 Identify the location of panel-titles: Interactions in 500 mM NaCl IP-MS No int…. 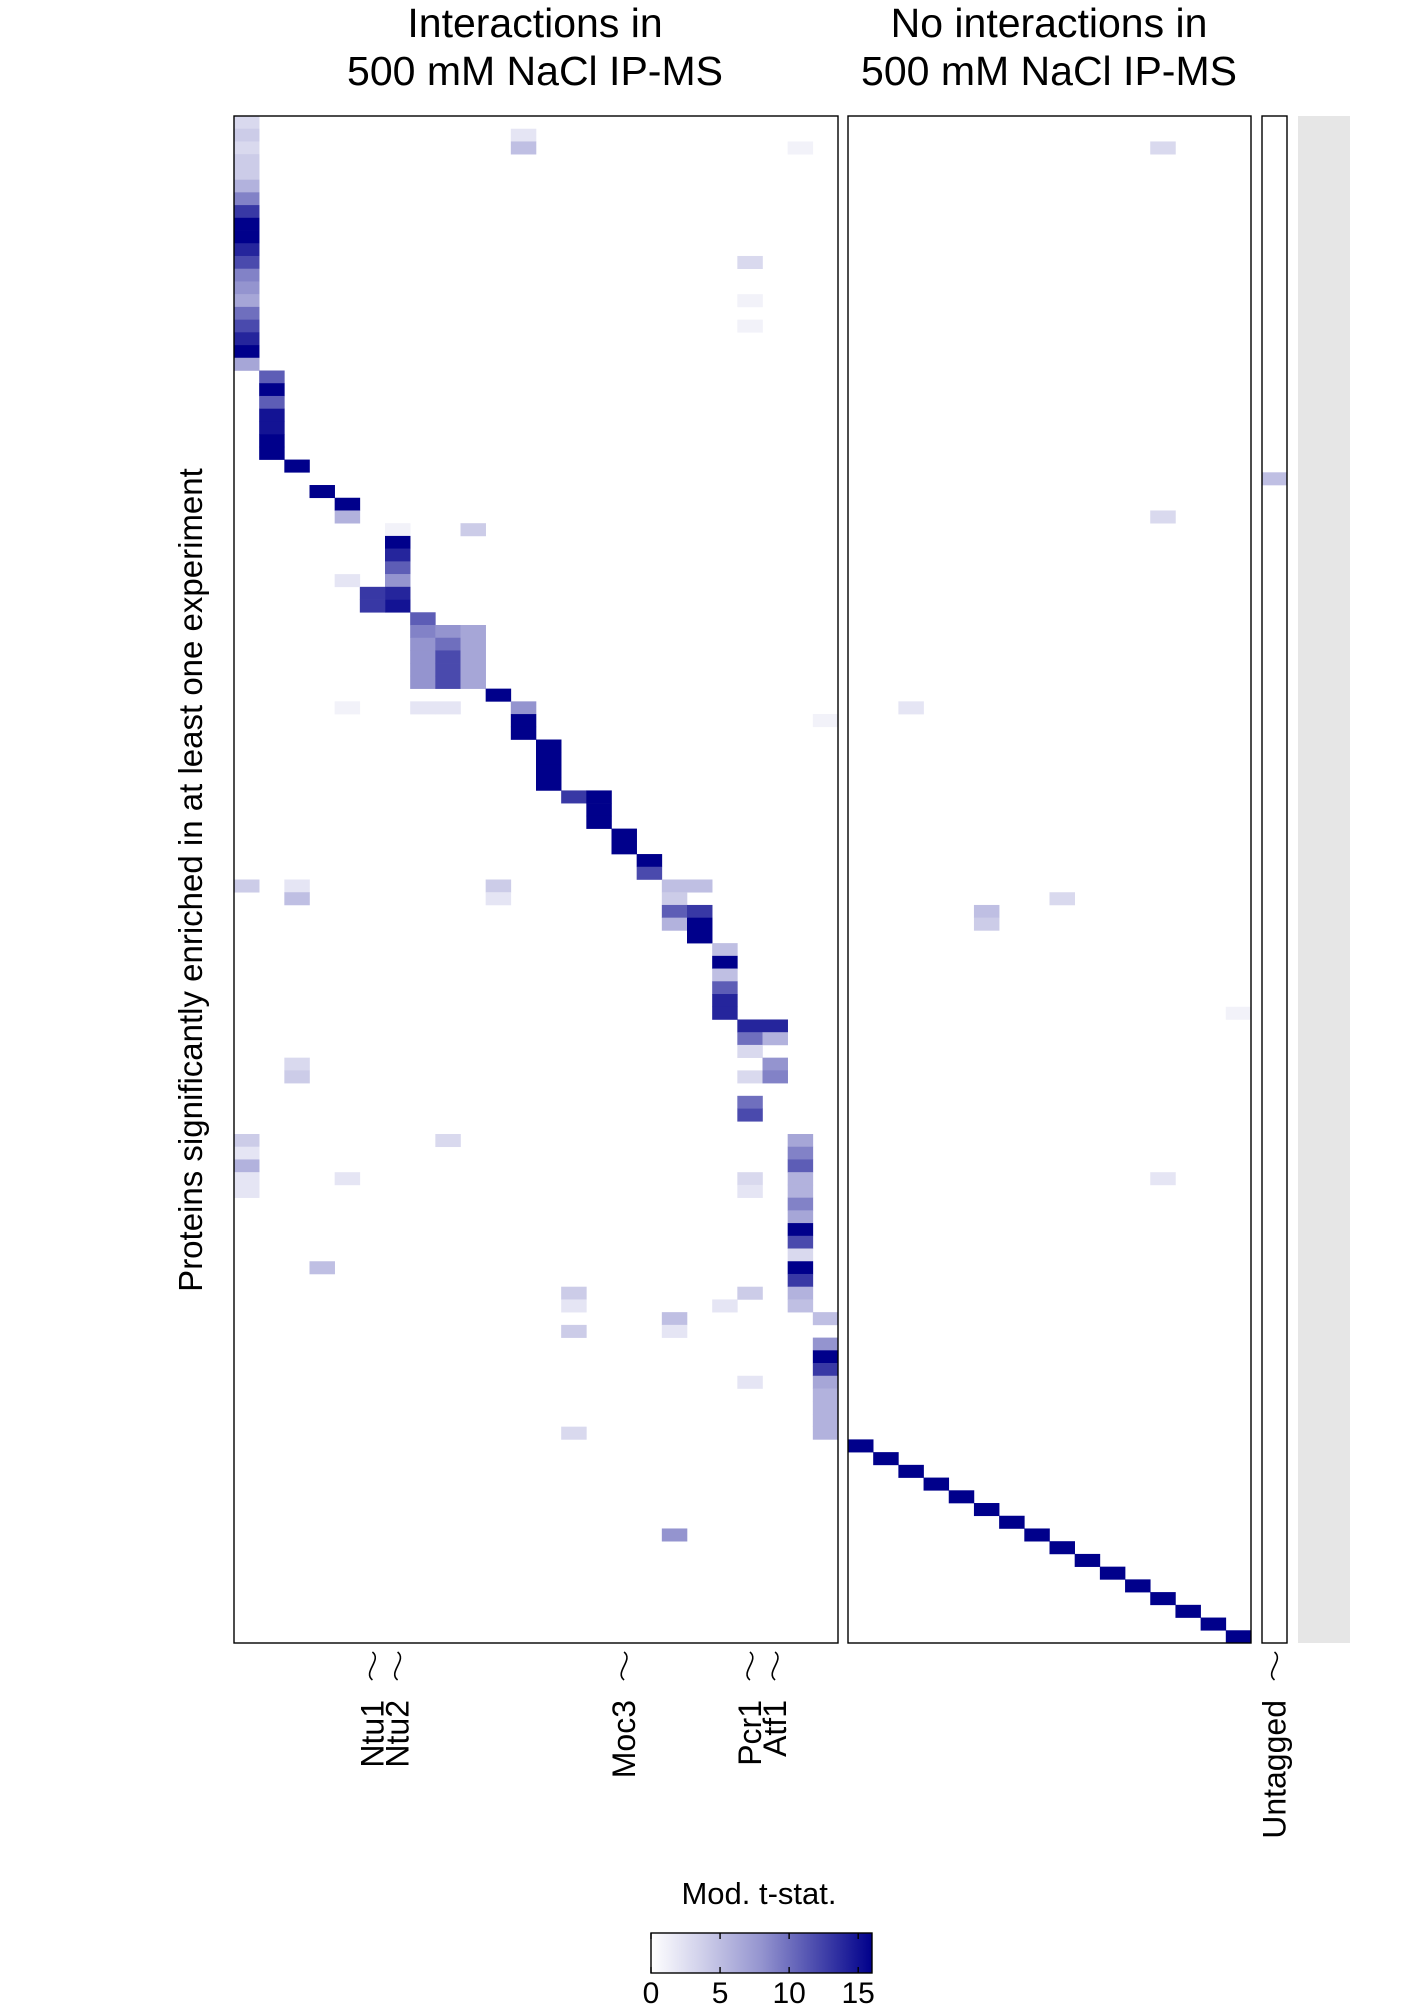
(792, 47).